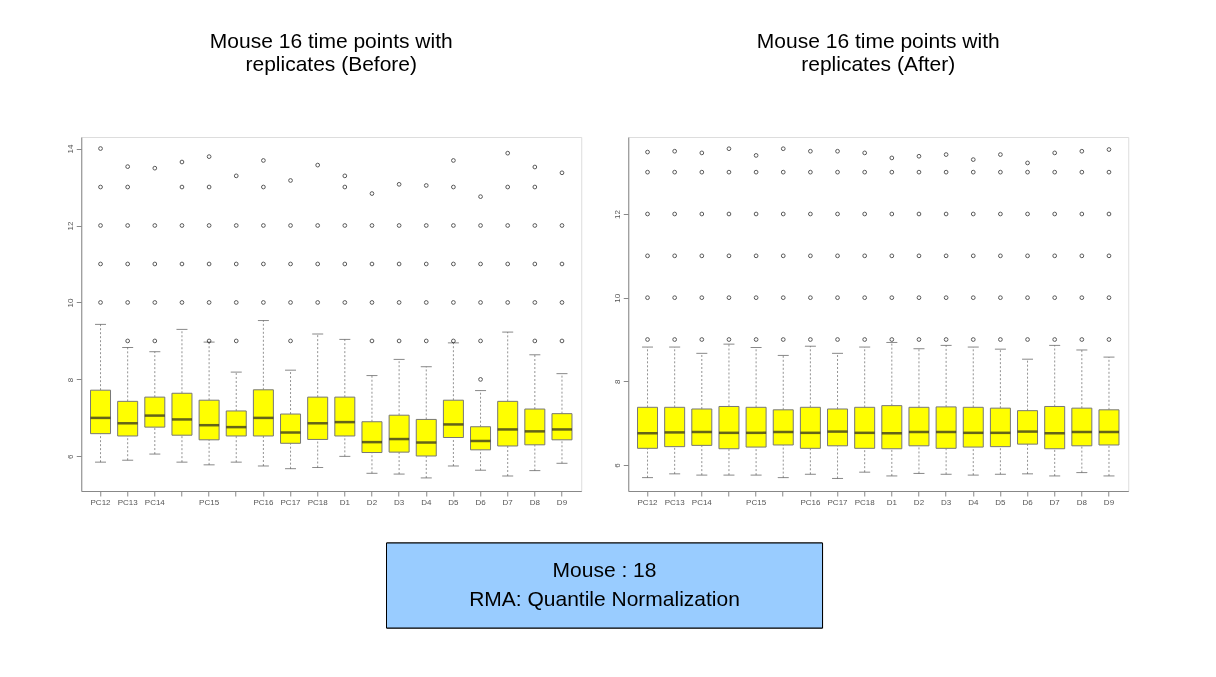  What do you see at coordinates (604, 570) in the screenshot?
I see `text: Mouse : 18` at bounding box center [604, 570].